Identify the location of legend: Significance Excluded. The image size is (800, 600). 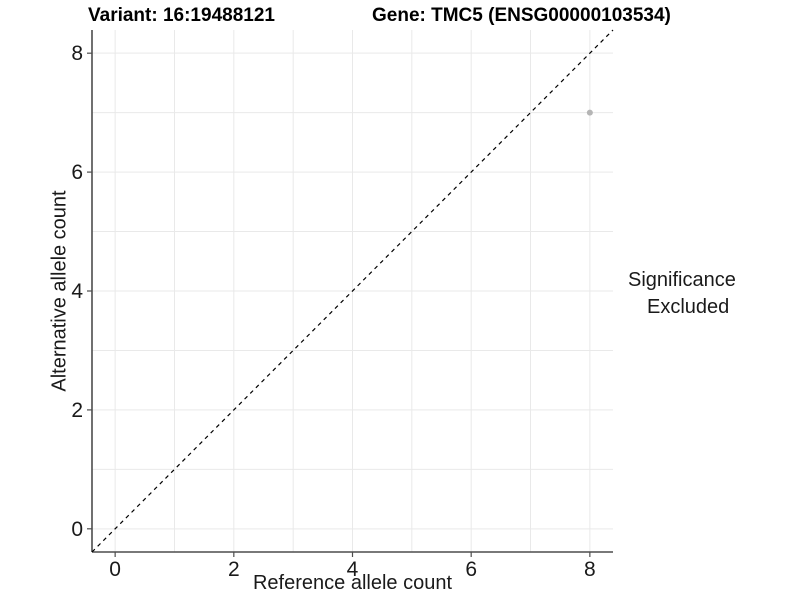
(682, 294).